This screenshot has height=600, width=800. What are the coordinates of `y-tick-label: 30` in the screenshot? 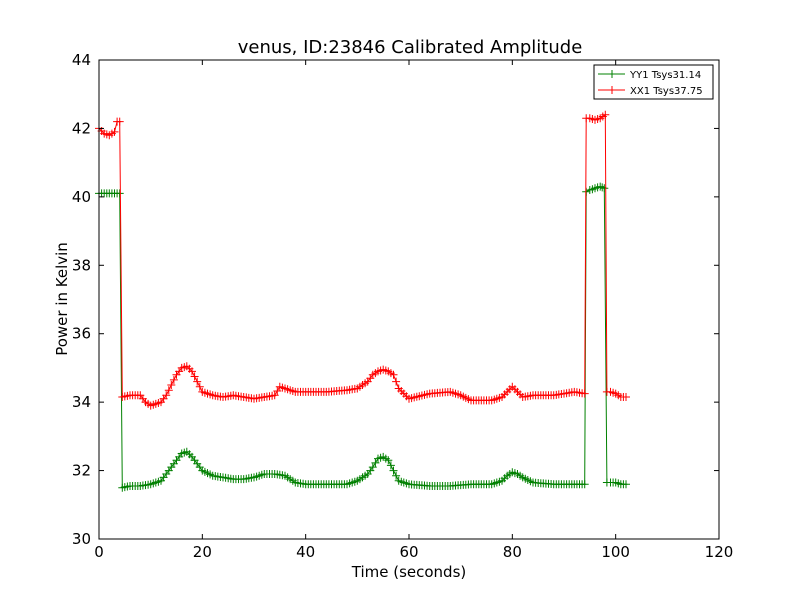 It's located at (81, 539).